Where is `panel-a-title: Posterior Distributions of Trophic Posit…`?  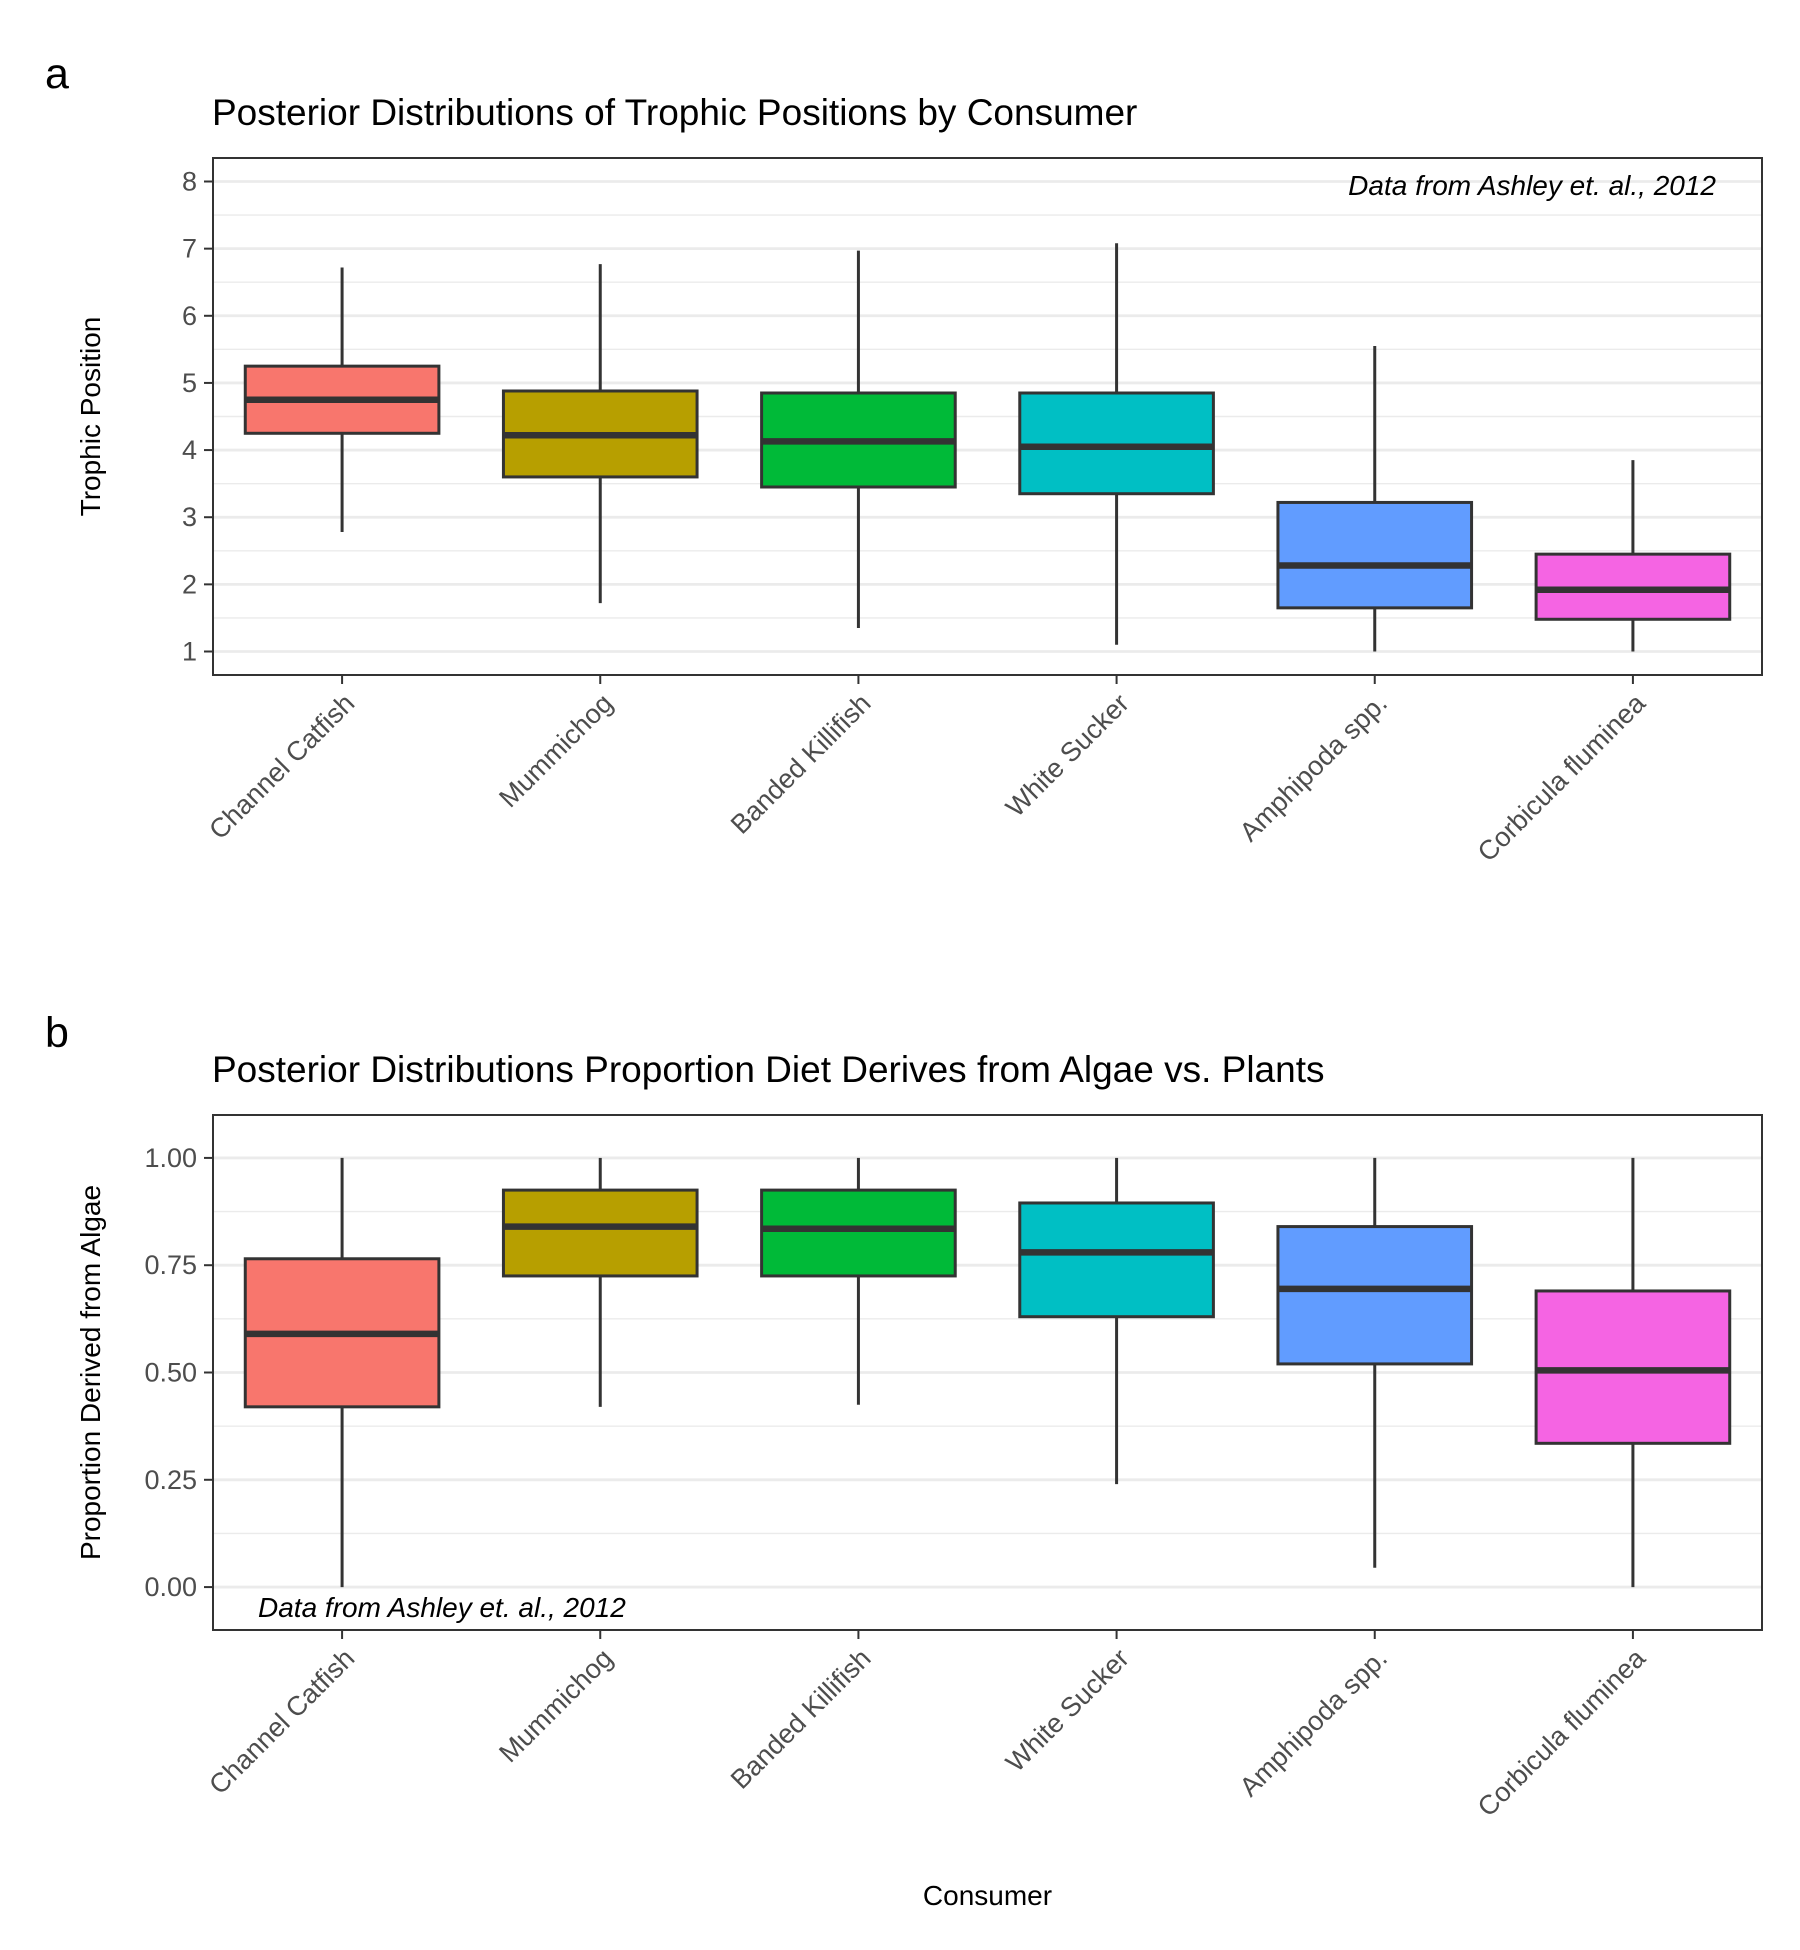 panel-a-title: Posterior Distributions of Trophic Posit… is located at coordinates (674, 112).